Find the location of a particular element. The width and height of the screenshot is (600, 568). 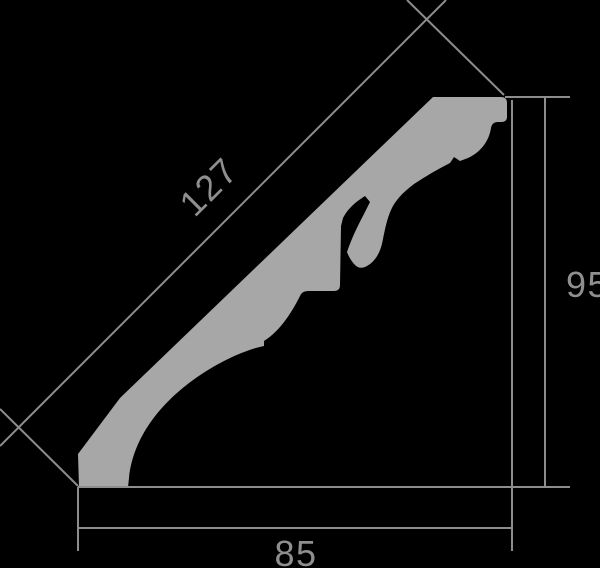

extension-line-127-bottom is located at coordinates (39, 447).